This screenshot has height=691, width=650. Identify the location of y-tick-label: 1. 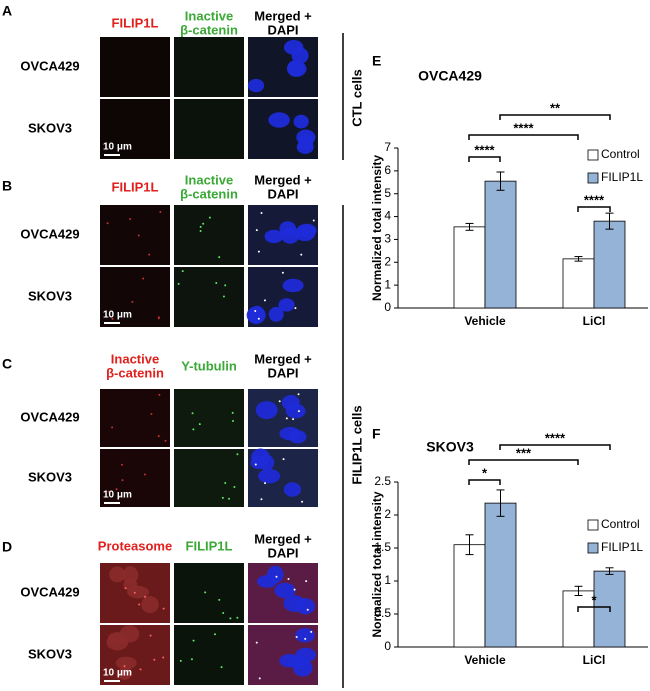
(387, 284).